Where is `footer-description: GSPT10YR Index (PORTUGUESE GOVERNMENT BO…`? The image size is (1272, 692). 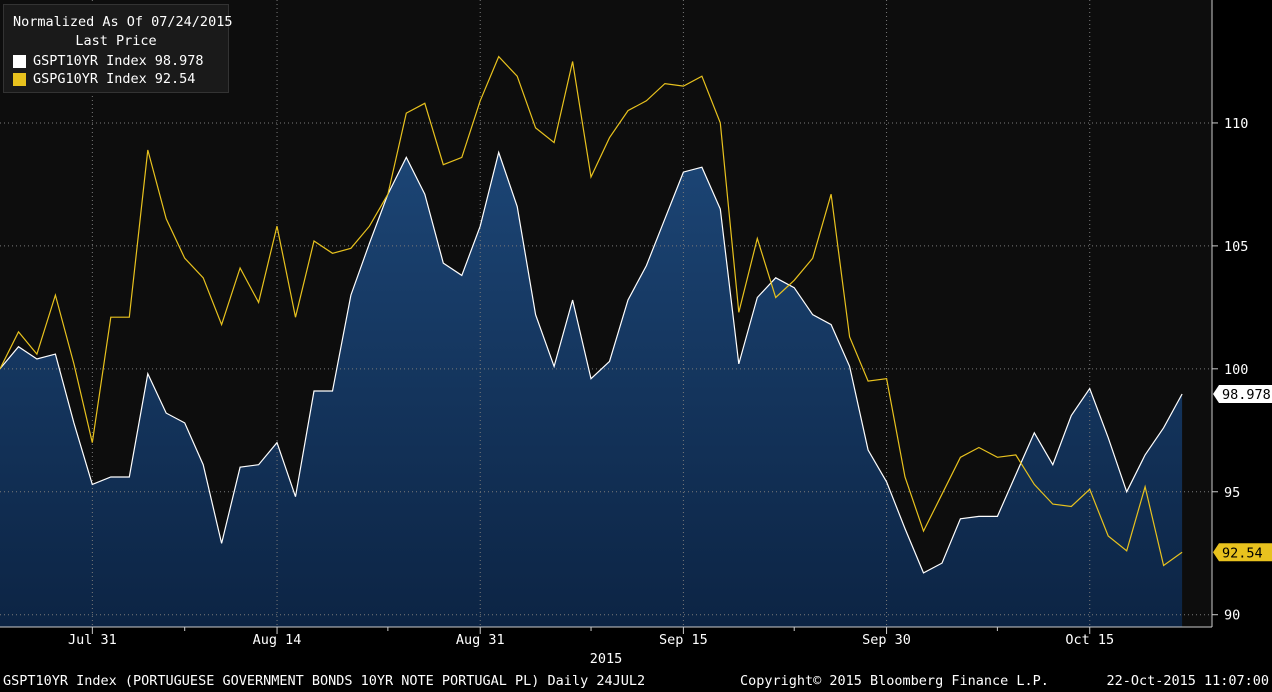 footer-description: GSPT10YR Index (PORTUGUESE GOVERNMENT BO… is located at coordinates (324, 681).